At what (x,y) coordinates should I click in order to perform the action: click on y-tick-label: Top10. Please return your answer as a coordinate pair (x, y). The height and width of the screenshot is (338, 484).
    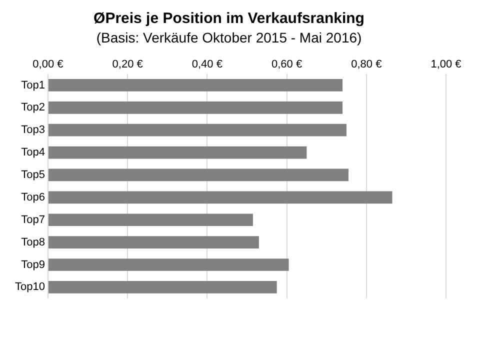
    Looking at the image, I should click on (29, 287).